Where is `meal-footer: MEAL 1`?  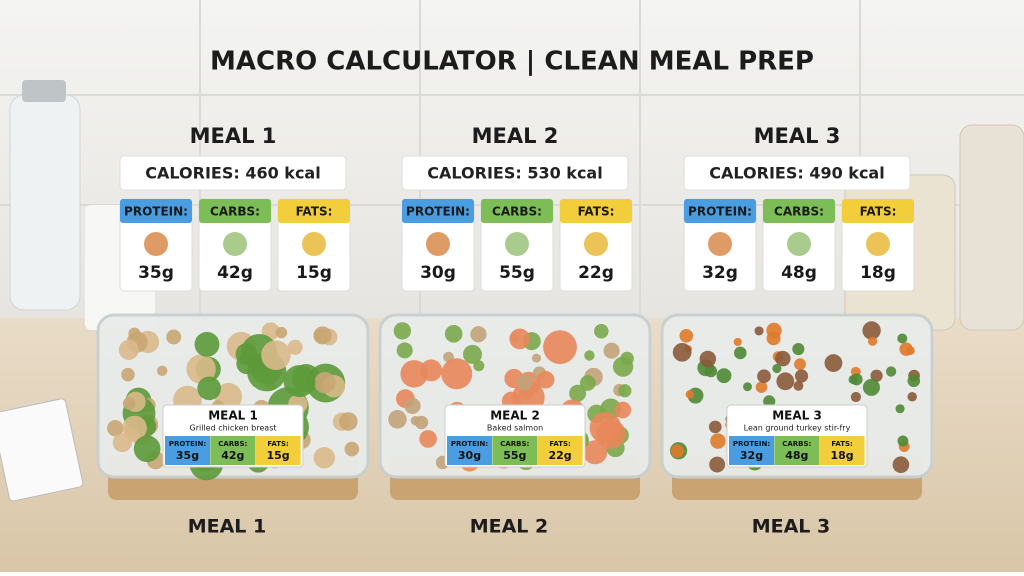 meal-footer: MEAL 1 is located at coordinates (227, 527).